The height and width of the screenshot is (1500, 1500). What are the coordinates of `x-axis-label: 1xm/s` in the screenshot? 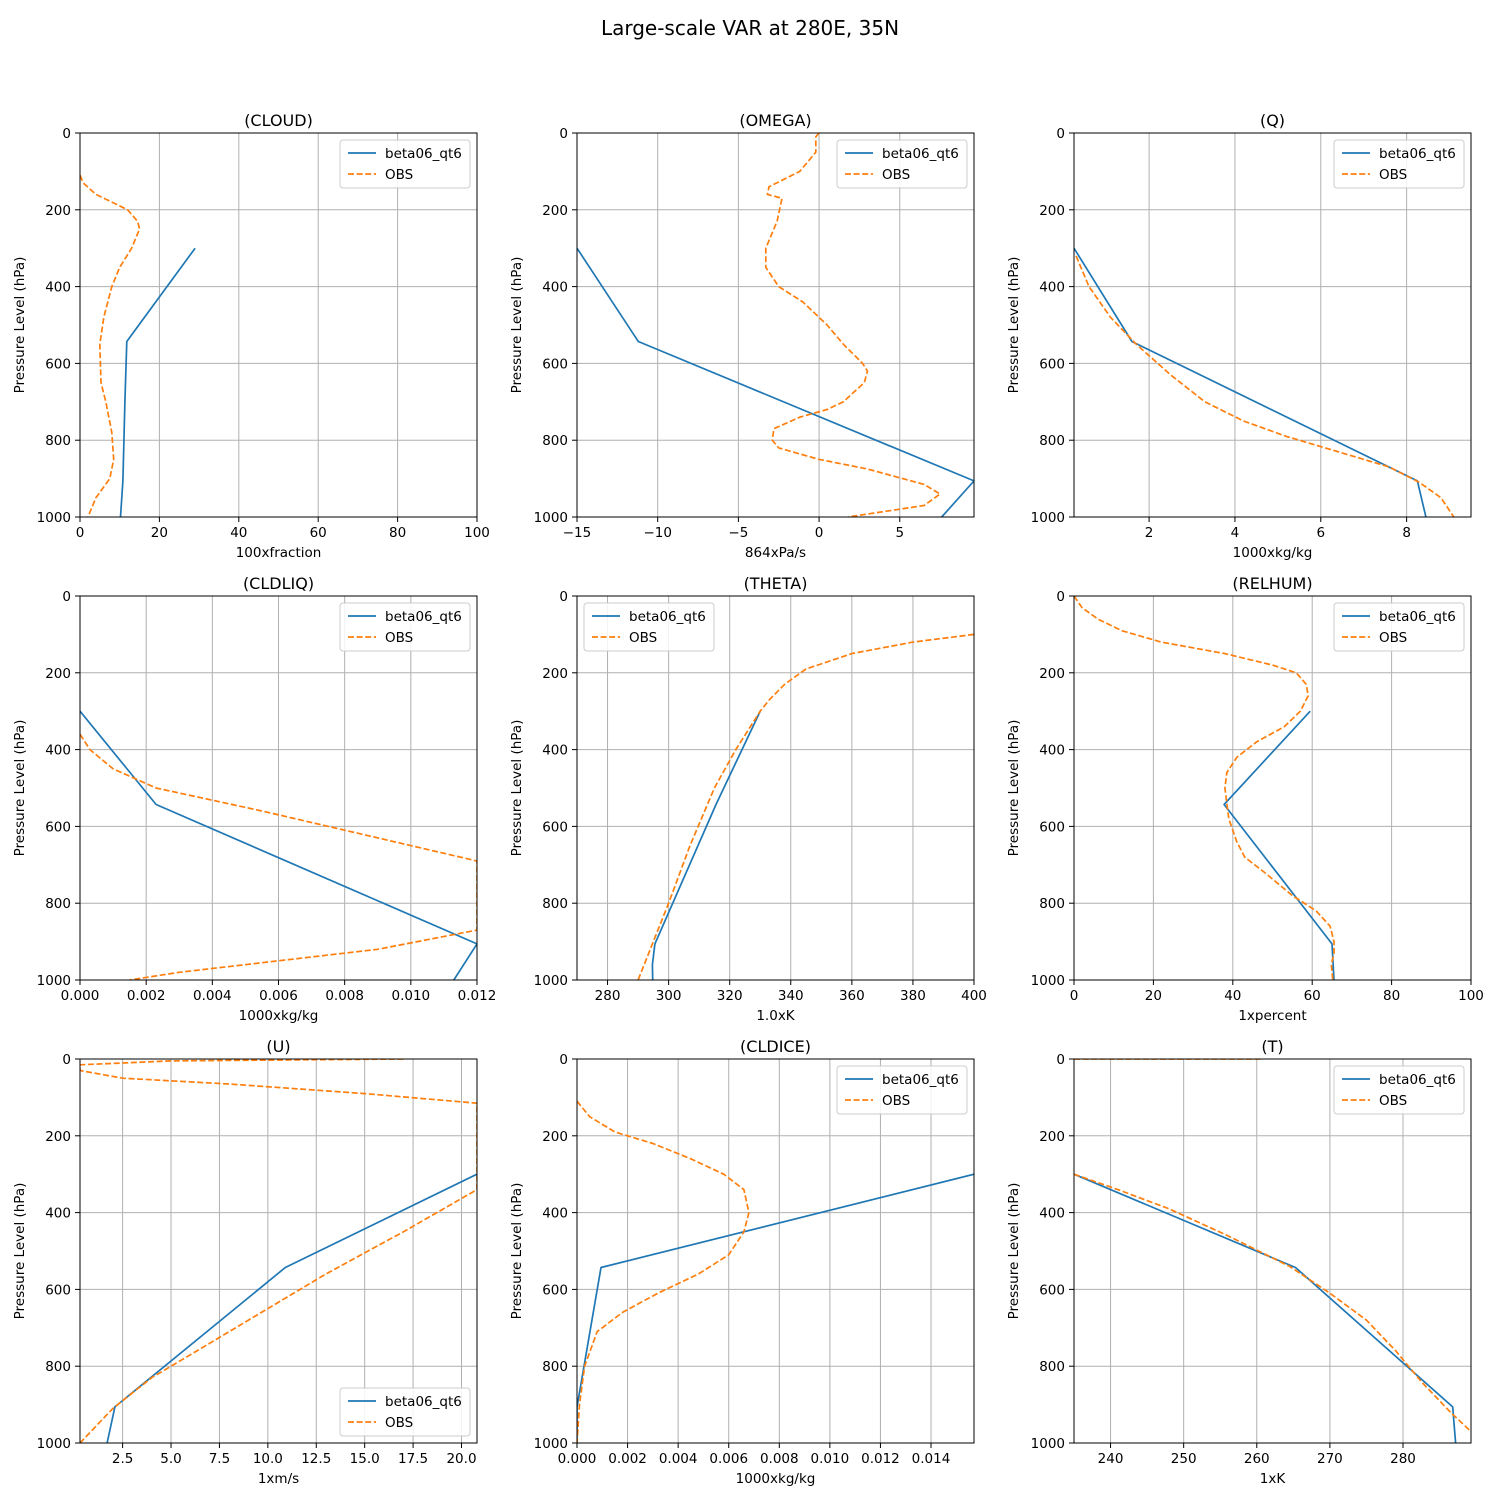 It's located at (278, 1479).